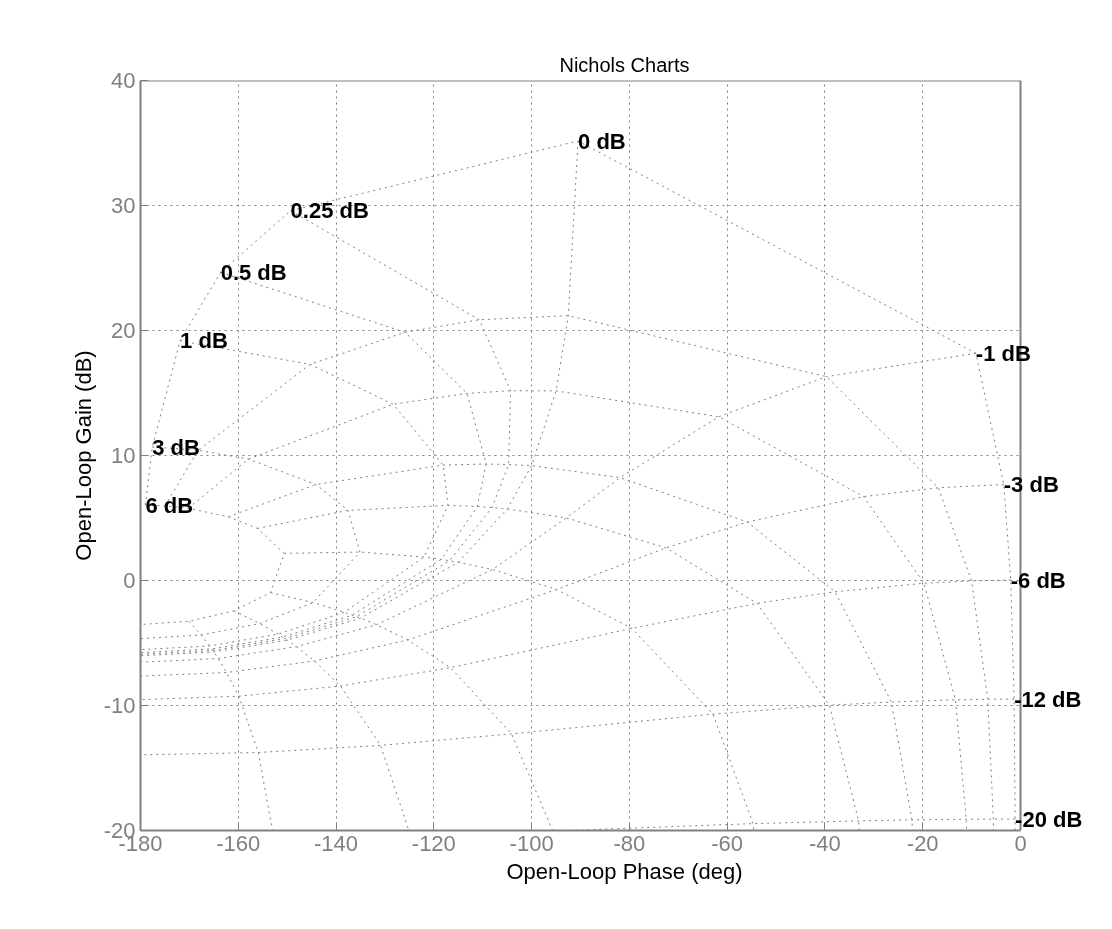 This screenshot has width=1112, height=929. Describe the element at coordinates (1020, 843) in the screenshot. I see `x-tick-label: 0` at that location.